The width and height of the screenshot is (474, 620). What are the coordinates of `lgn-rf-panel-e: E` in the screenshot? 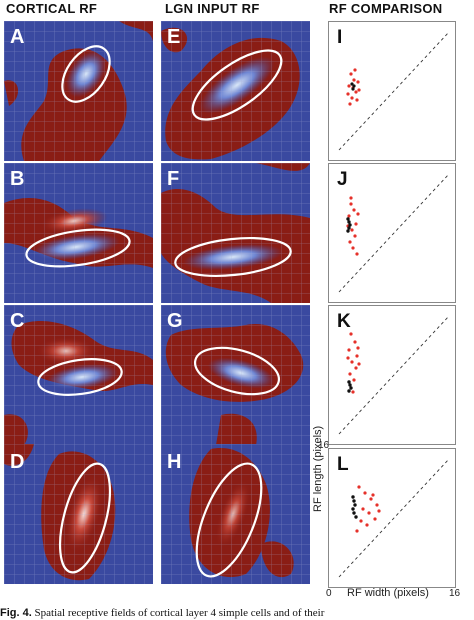 It's located at (235, 91).